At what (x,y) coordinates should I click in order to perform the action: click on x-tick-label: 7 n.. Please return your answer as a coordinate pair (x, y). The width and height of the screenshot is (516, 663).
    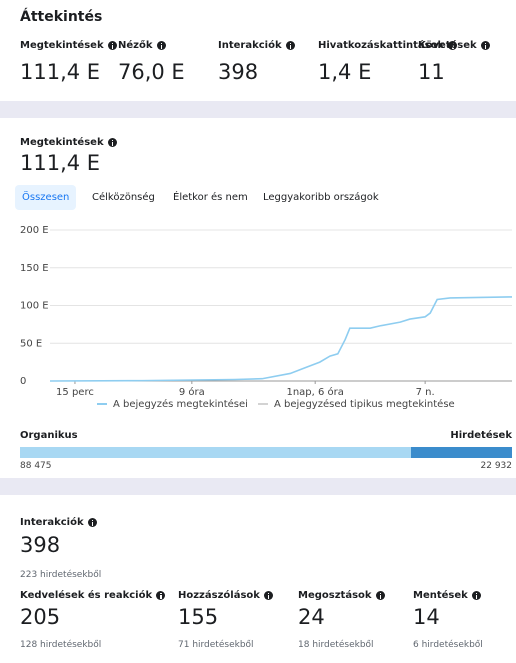
    Looking at the image, I should click on (425, 392).